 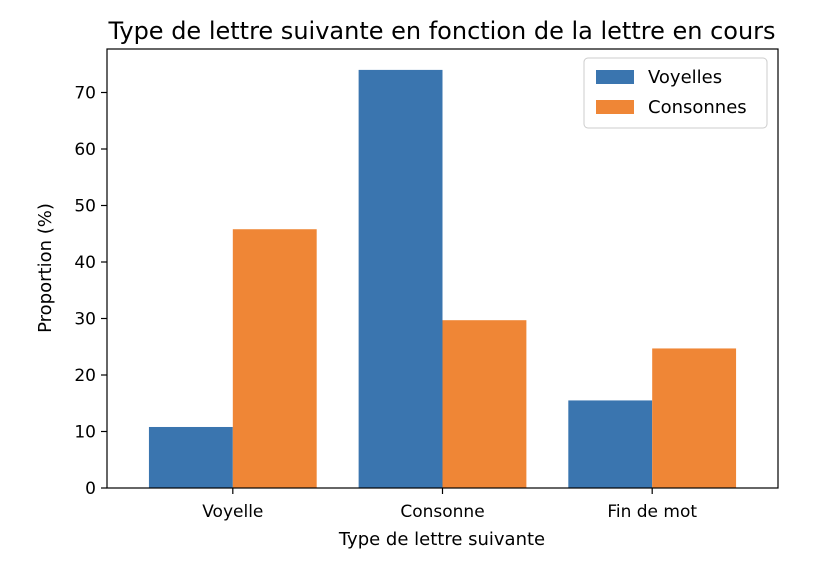 What do you see at coordinates (610, 444) in the screenshot?
I see `bar-voyelles-fin-de-mot` at bounding box center [610, 444].